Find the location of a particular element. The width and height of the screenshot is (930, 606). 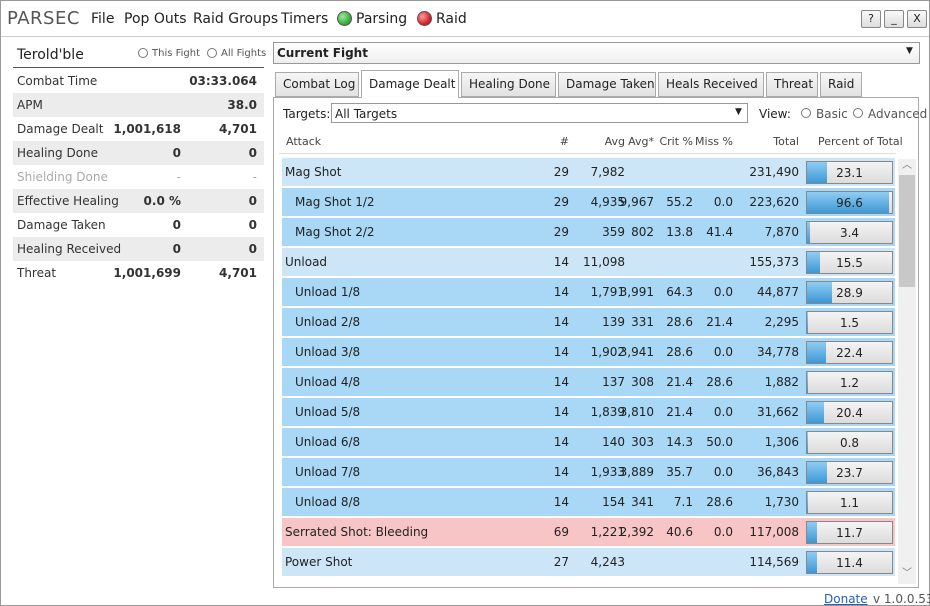

cell-avg: 7,982 is located at coordinates (607, 172).